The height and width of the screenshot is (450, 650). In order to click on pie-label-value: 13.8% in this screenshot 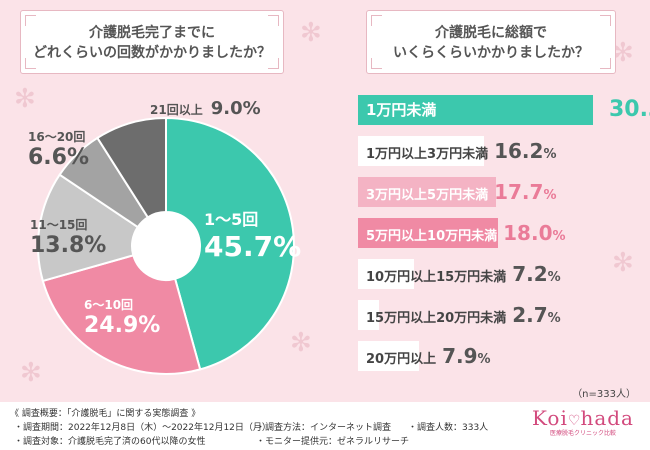, I will do `click(68, 245)`.